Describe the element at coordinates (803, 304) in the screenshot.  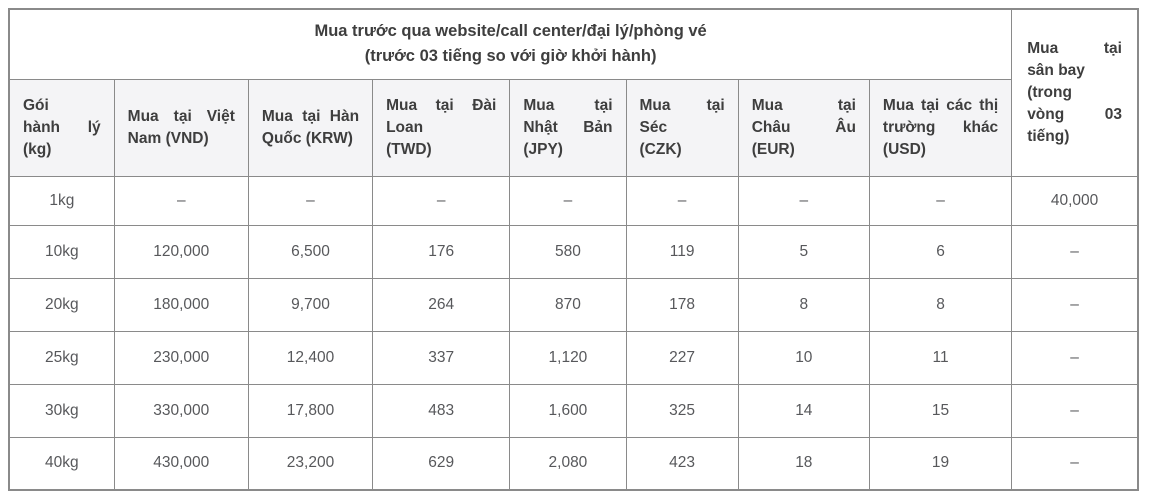
I see `cell-eur: 8` at that location.